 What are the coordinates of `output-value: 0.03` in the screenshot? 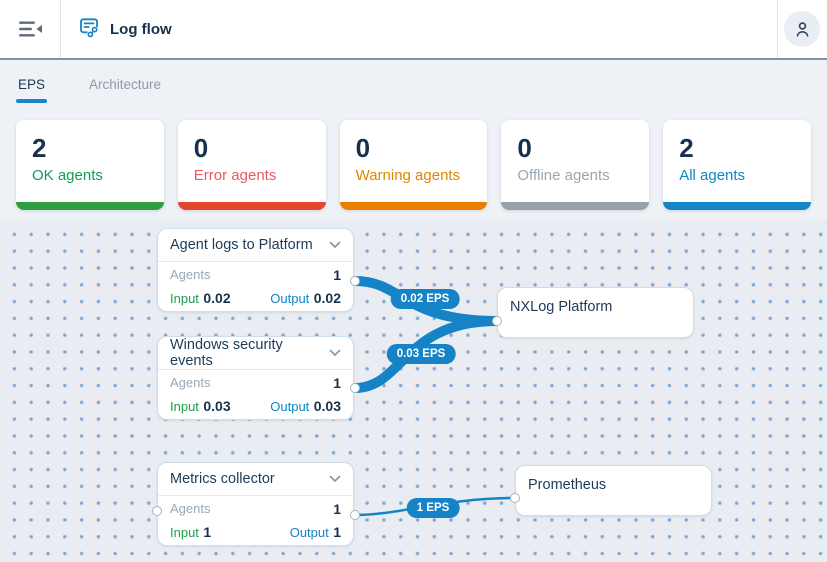 It's located at (327, 405).